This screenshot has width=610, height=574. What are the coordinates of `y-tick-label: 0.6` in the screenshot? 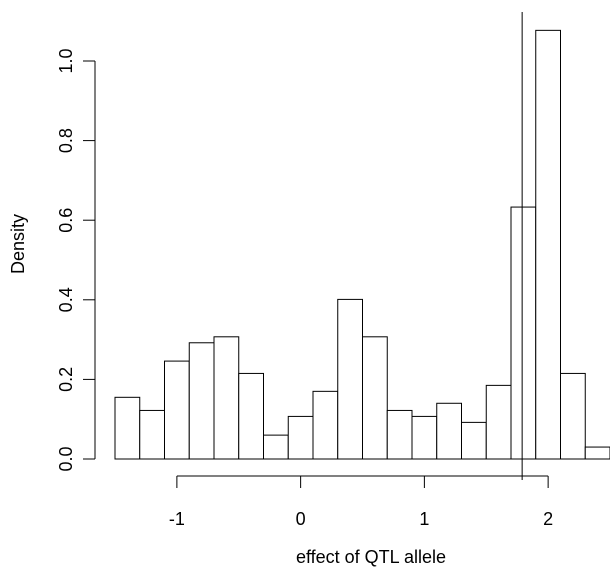 It's located at (66, 220).